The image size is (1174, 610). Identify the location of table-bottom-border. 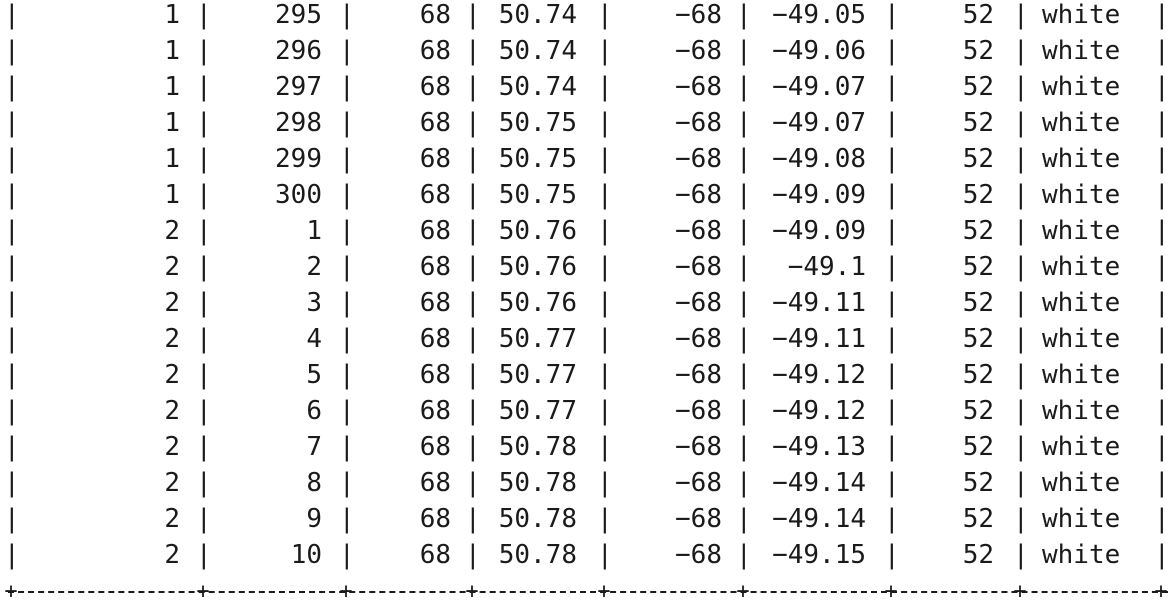
(588, 592).